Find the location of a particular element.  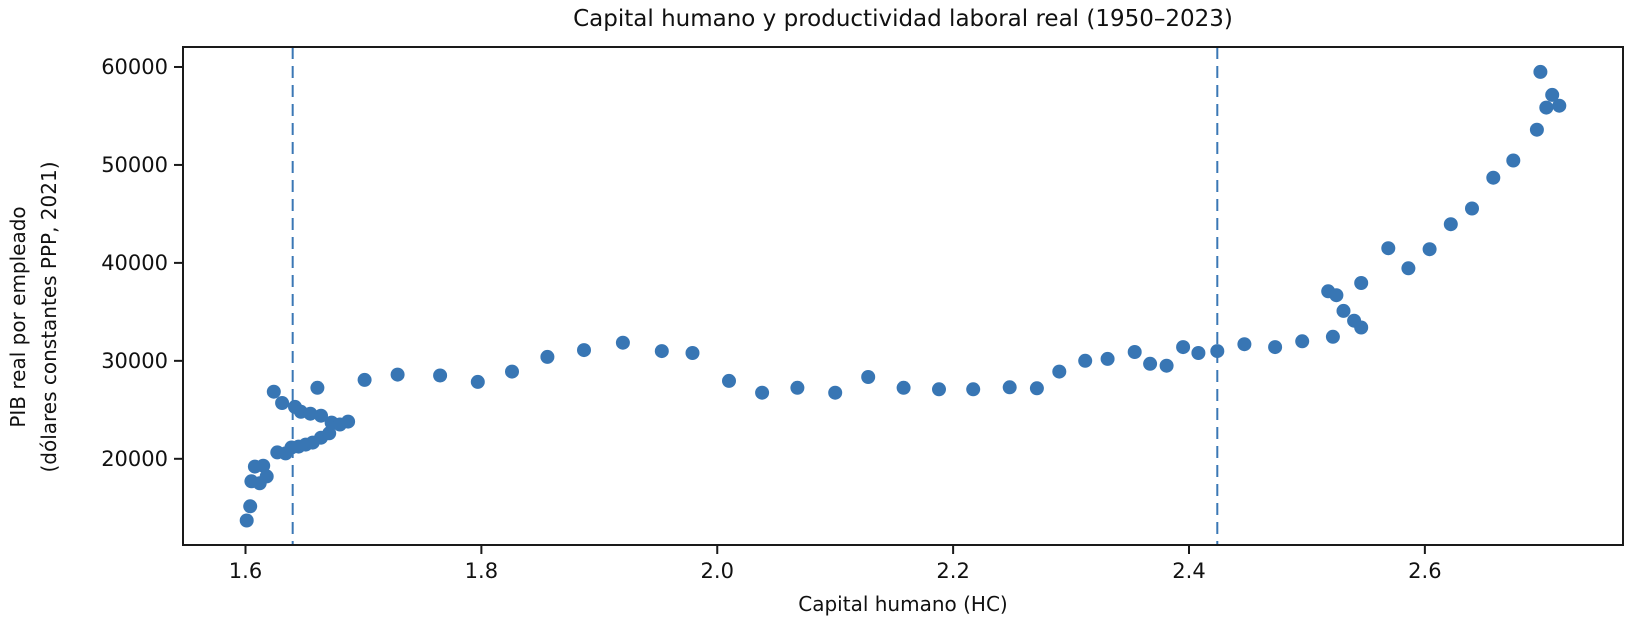

x-tick-label: 1.6 is located at coordinates (245, 571).